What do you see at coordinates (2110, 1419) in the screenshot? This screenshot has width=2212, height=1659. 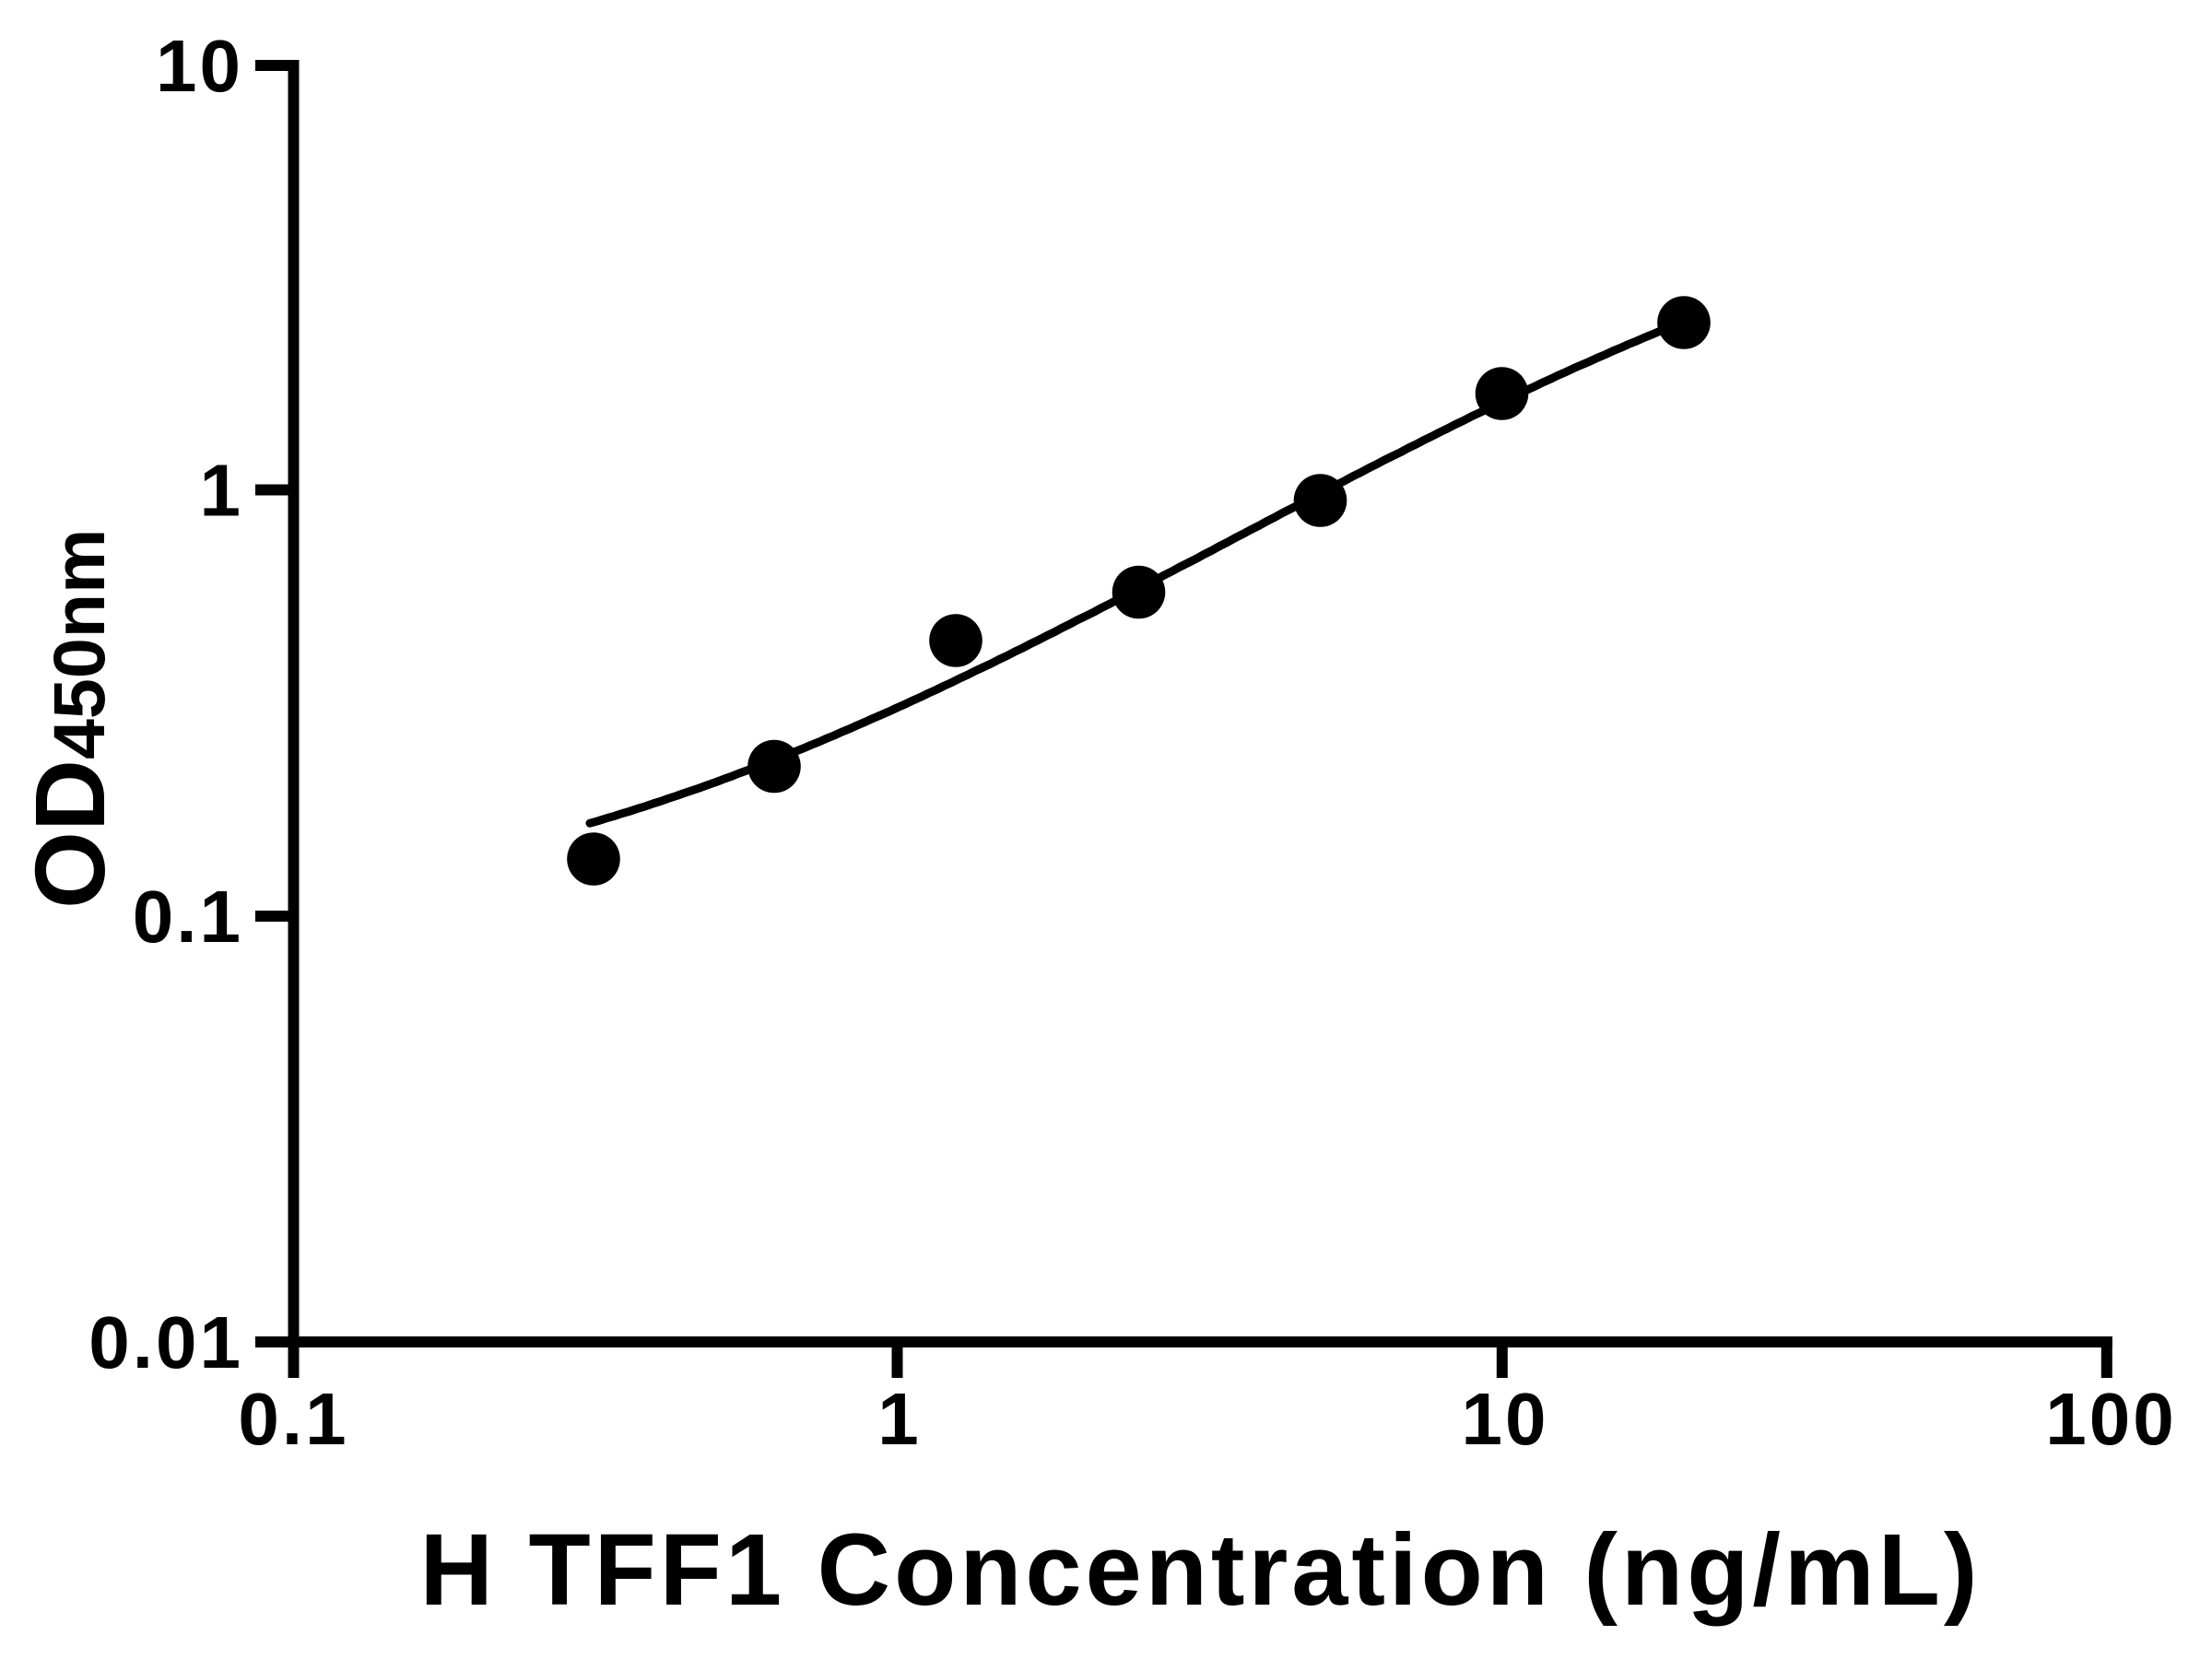 I see `svg-text: 100` at bounding box center [2110, 1419].